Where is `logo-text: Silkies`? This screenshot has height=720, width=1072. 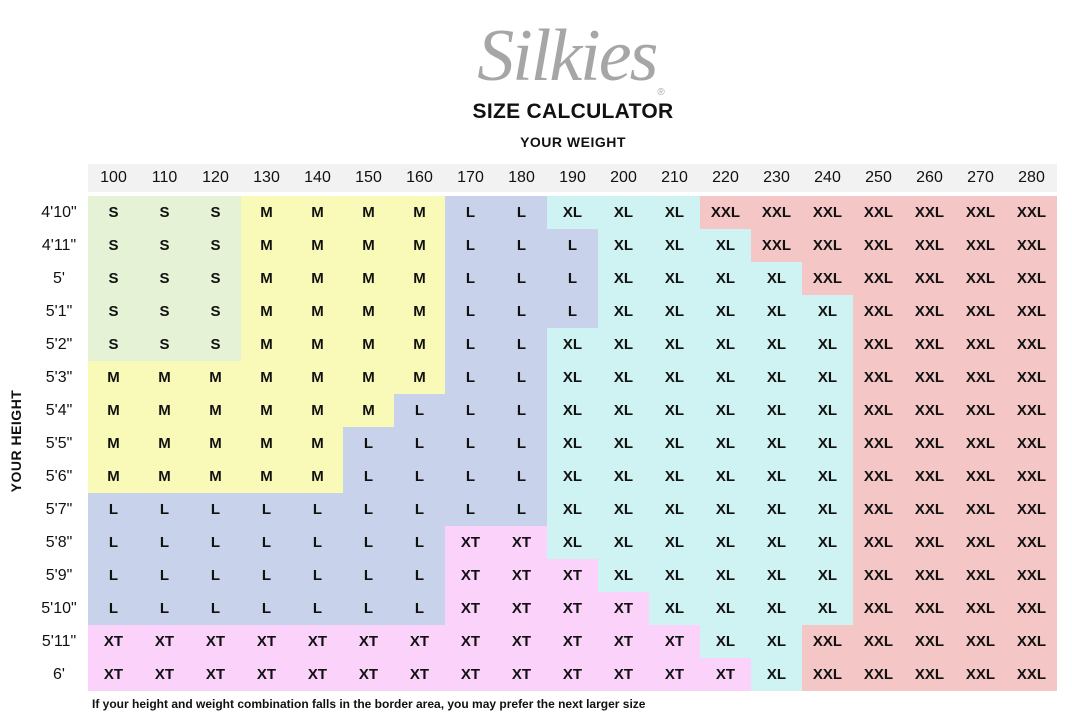 logo-text: Silkies is located at coordinates (567, 56).